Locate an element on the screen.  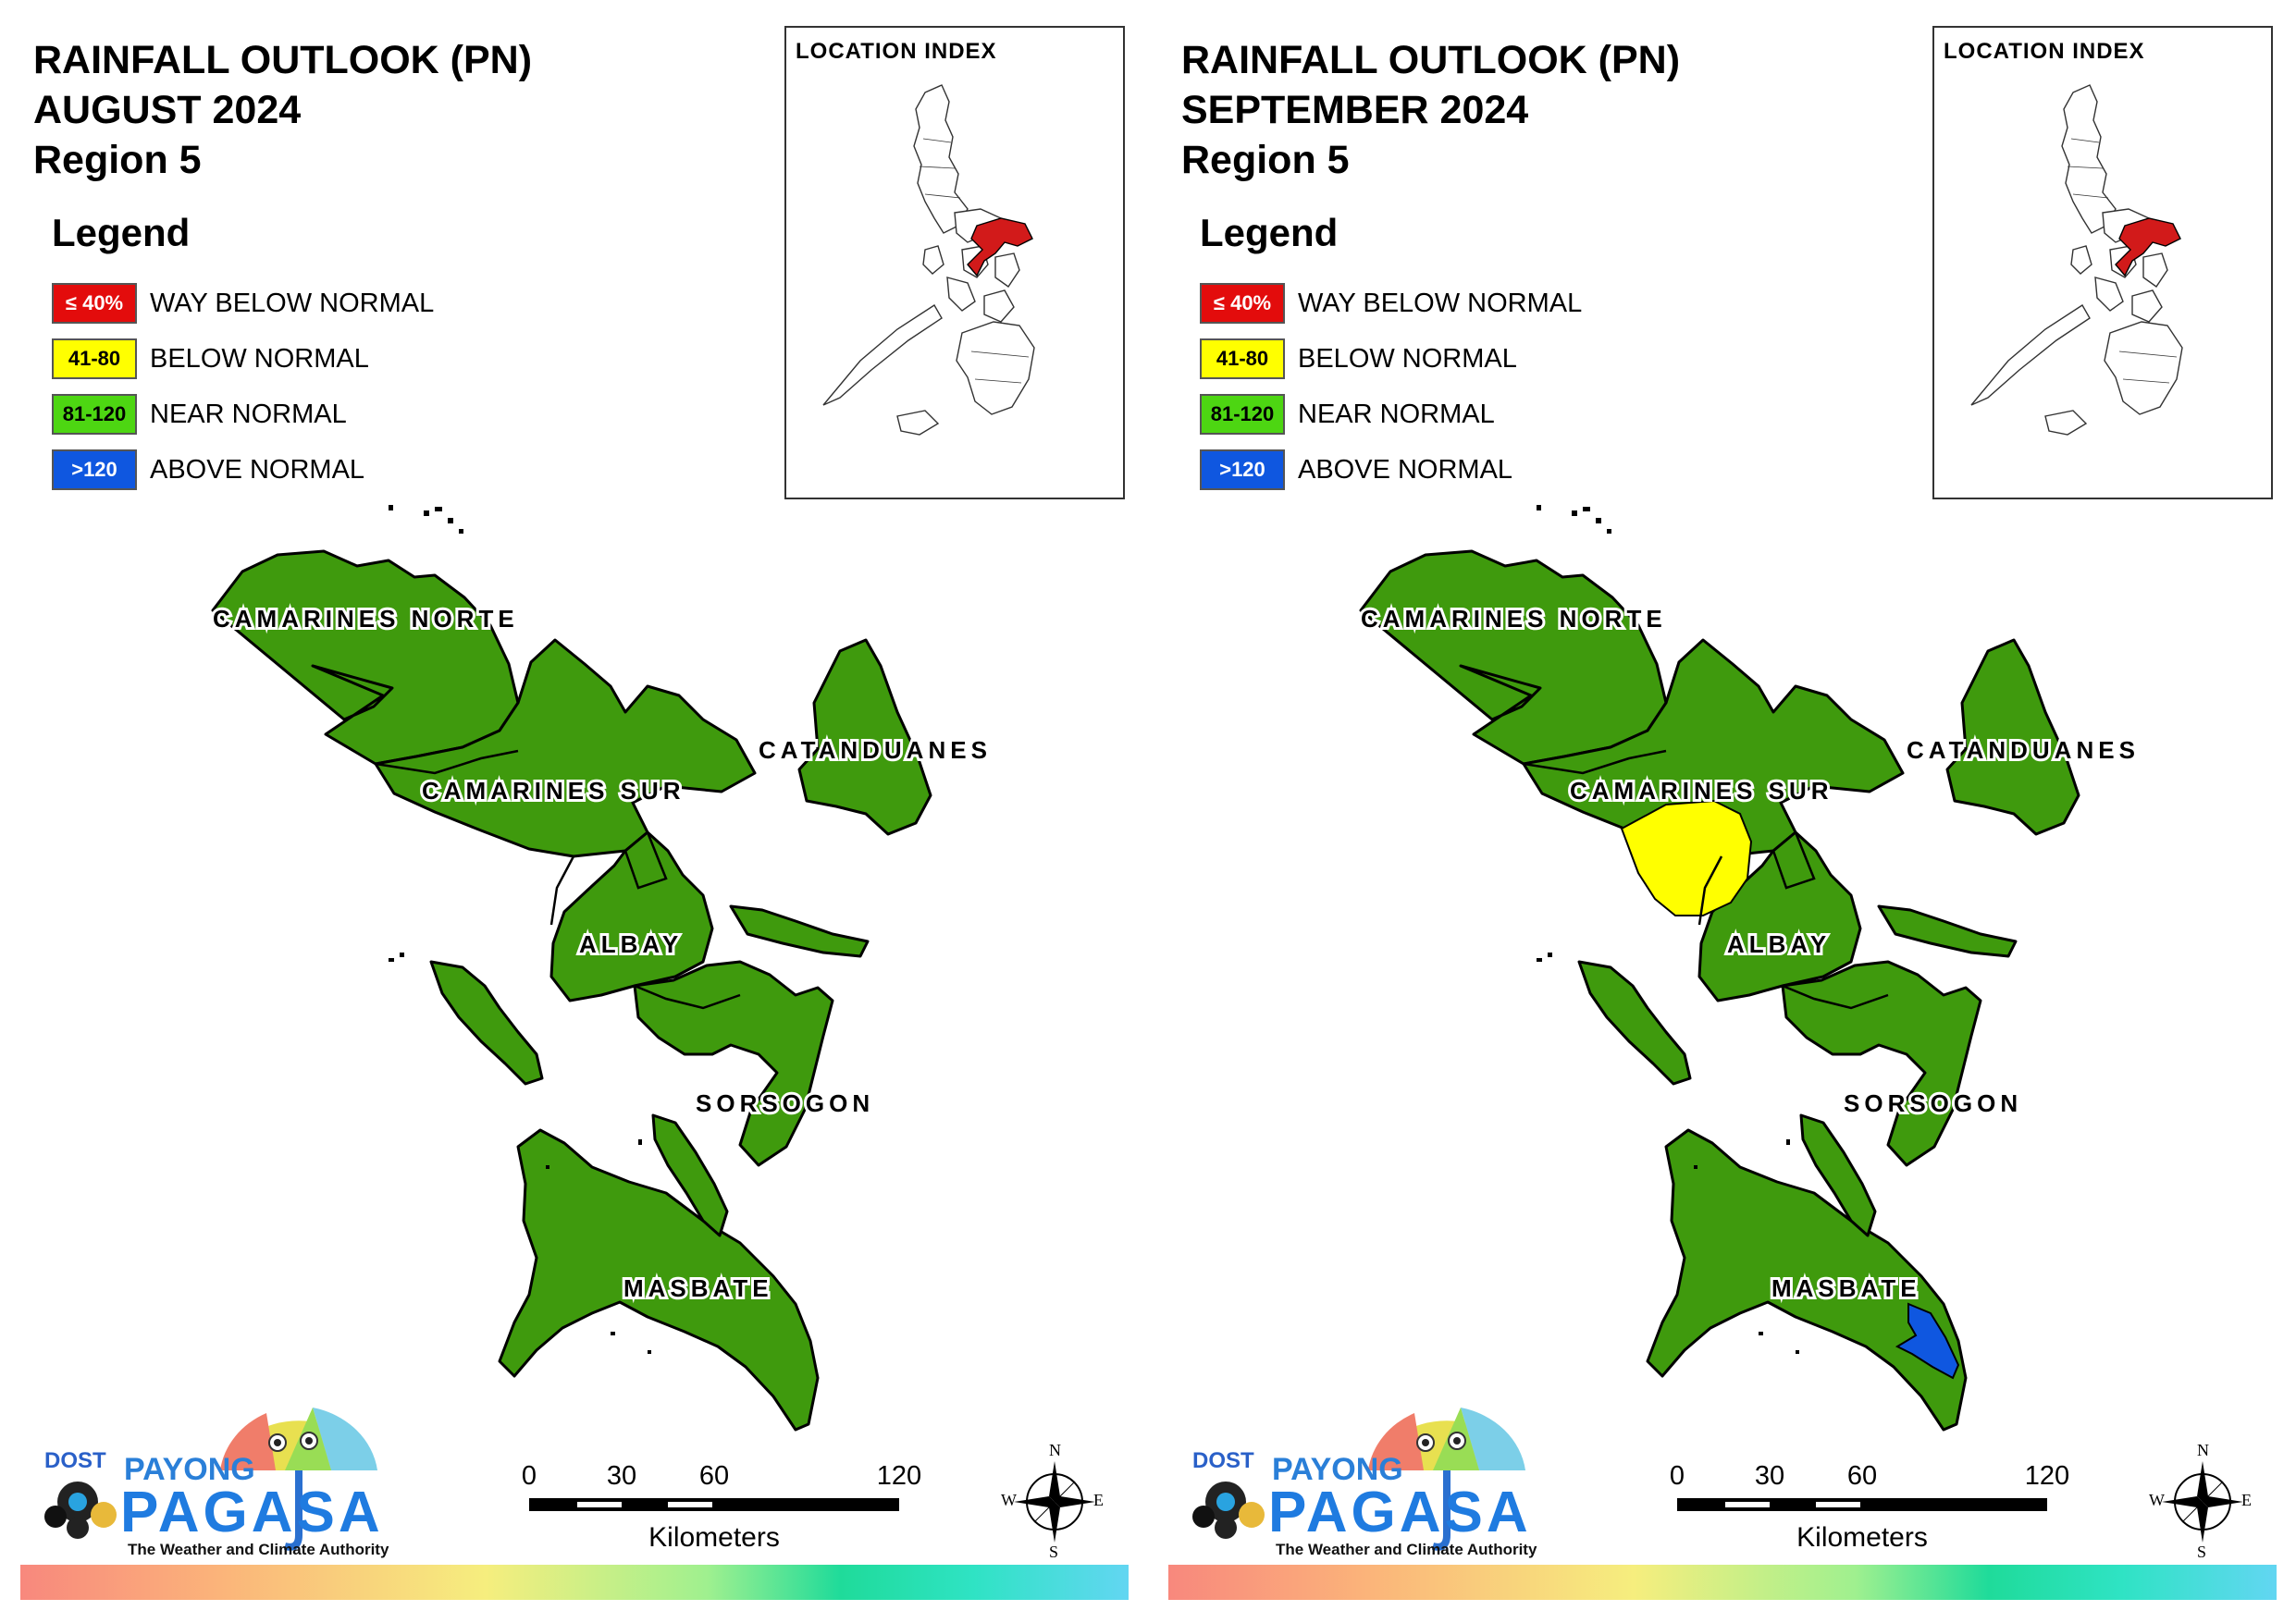
umbrella-icon is located at coordinates (1358, 1479).